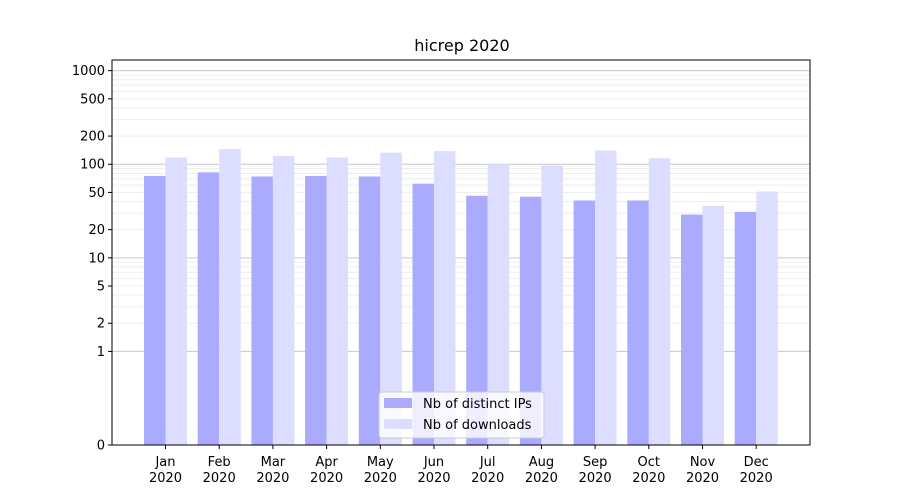 The image size is (900, 500). I want to click on legend-box, so click(461, 415).